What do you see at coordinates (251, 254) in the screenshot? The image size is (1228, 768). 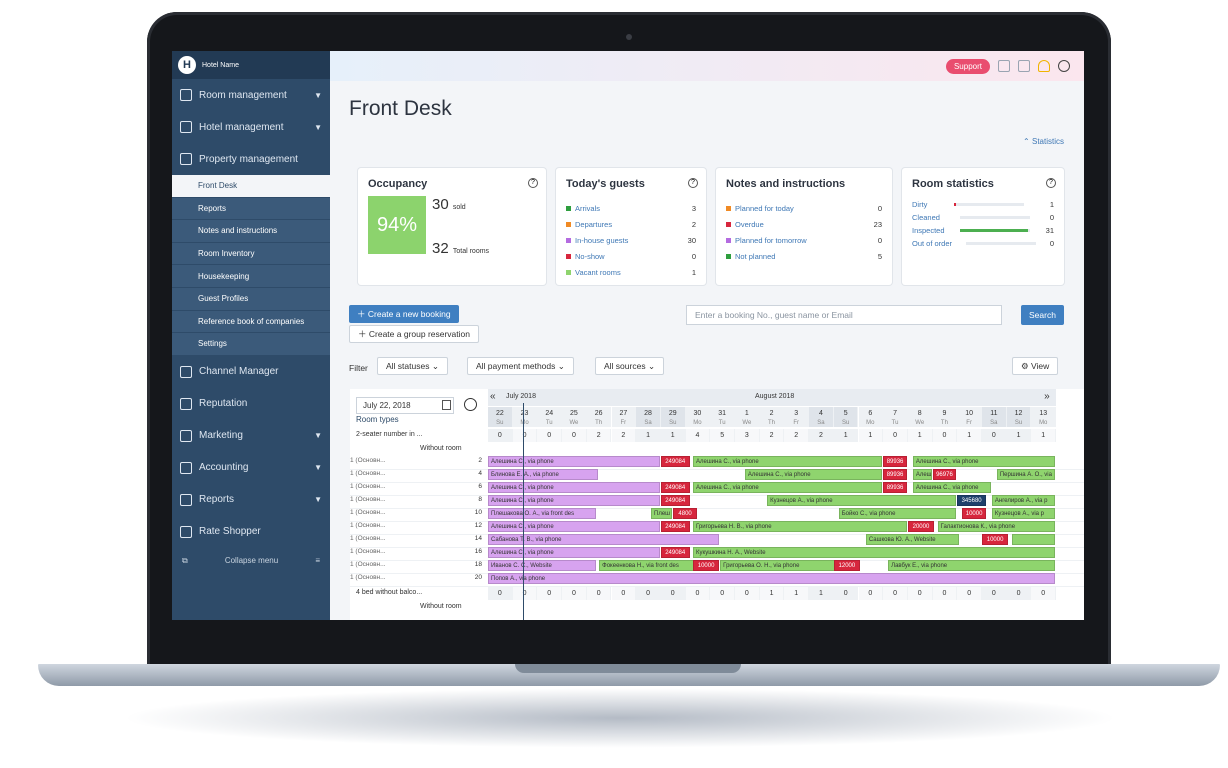 I see `sidebar-subitem: Room Inventory` at bounding box center [251, 254].